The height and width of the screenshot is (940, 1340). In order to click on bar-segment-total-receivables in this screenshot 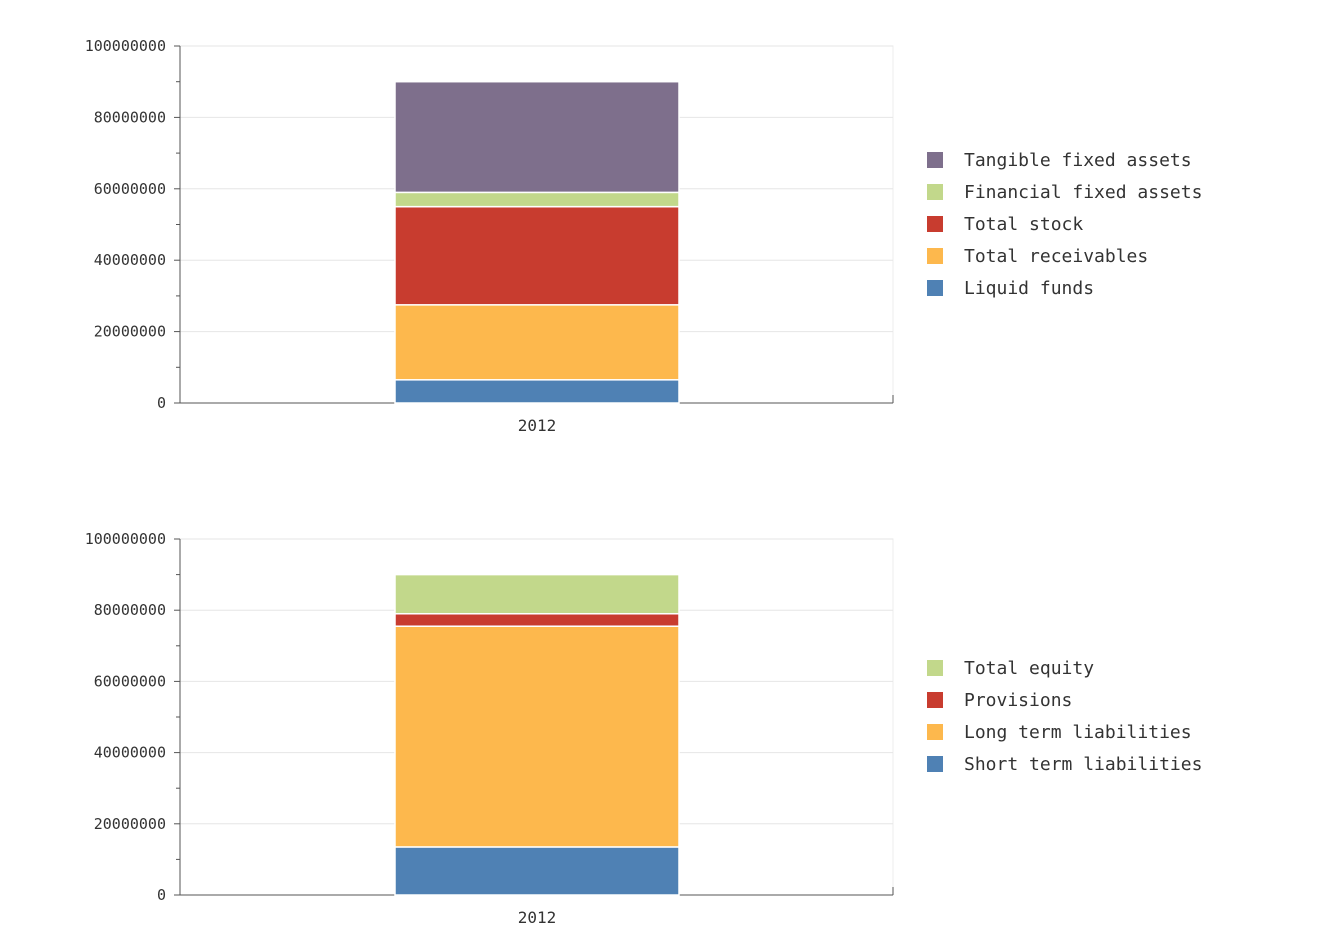, I will do `click(537, 342)`.